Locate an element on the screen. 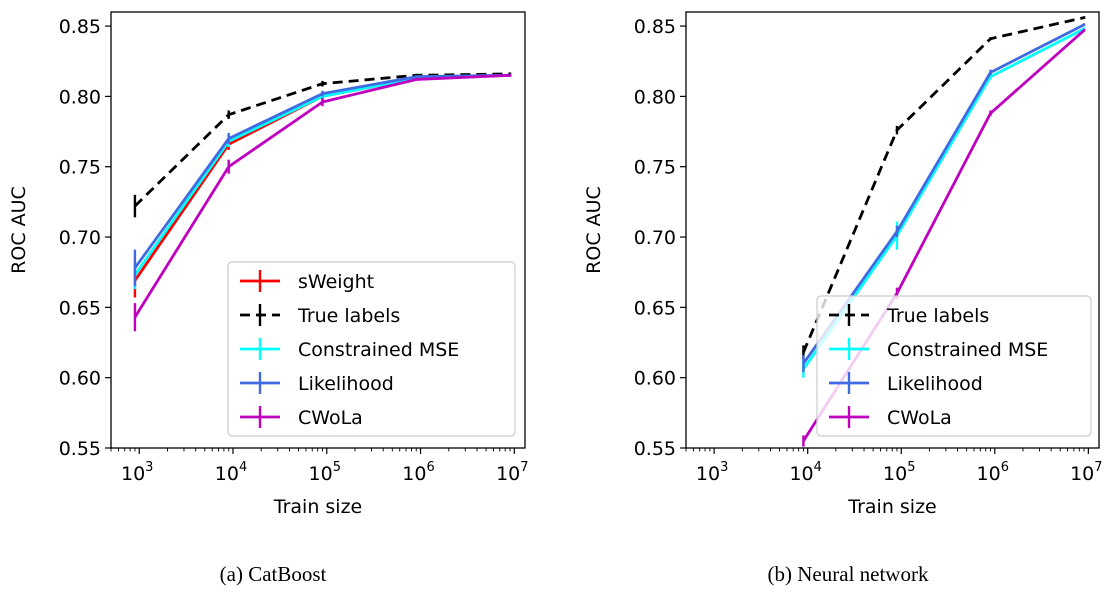 The height and width of the screenshot is (597, 1107). series-cwola is located at coordinates (322, 202).